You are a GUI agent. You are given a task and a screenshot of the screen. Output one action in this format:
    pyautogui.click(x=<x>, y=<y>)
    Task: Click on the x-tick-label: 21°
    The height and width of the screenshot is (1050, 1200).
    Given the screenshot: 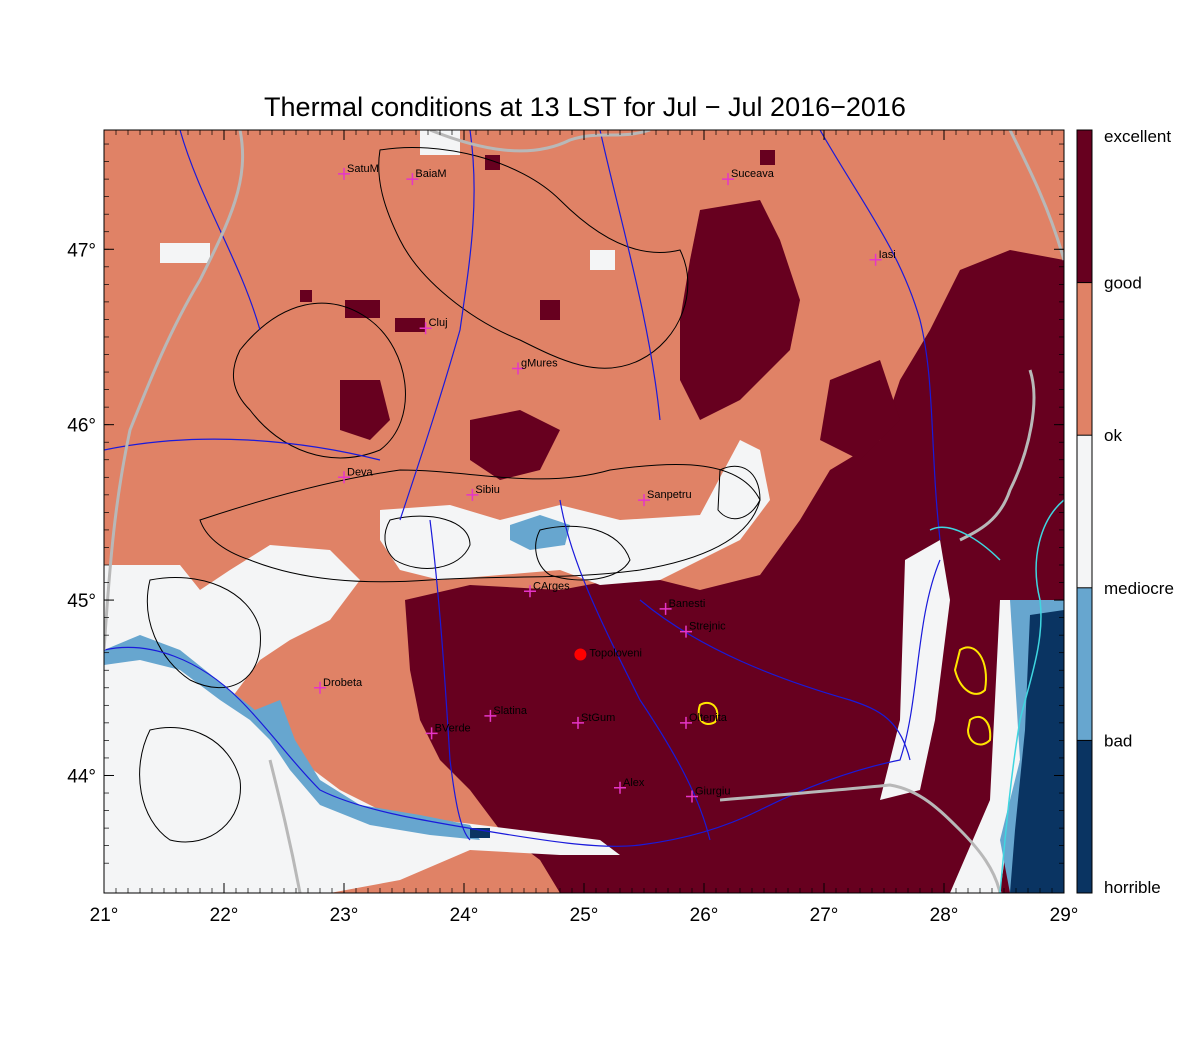 What is the action you would take?
    pyautogui.click(x=104, y=915)
    